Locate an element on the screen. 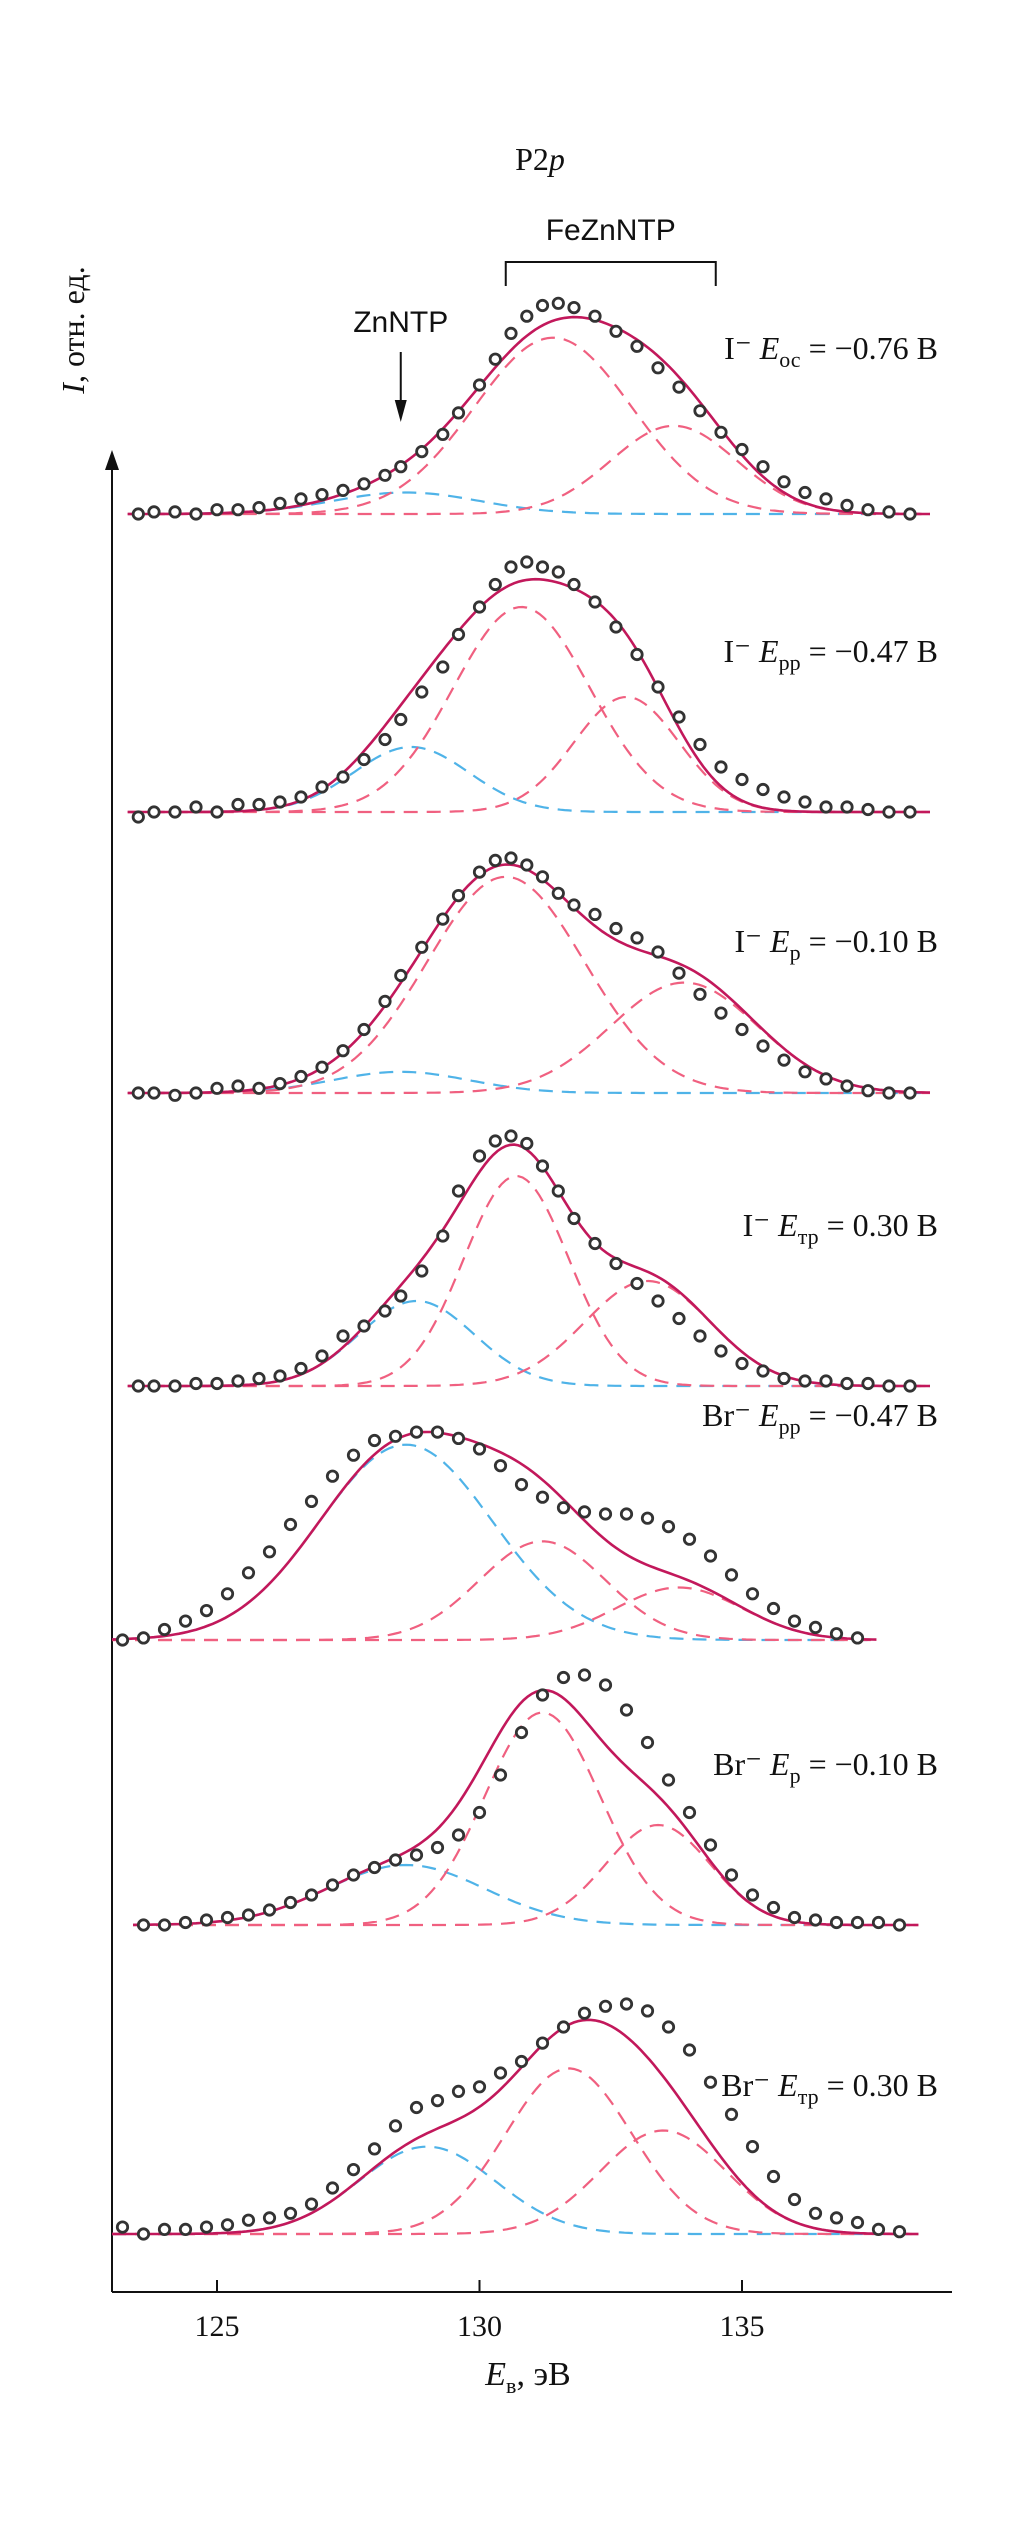 This screenshot has width=1010, height=2534. spectrum-panel: Br⁻ Eрр = −0.47 В is located at coordinates (524, 1522).